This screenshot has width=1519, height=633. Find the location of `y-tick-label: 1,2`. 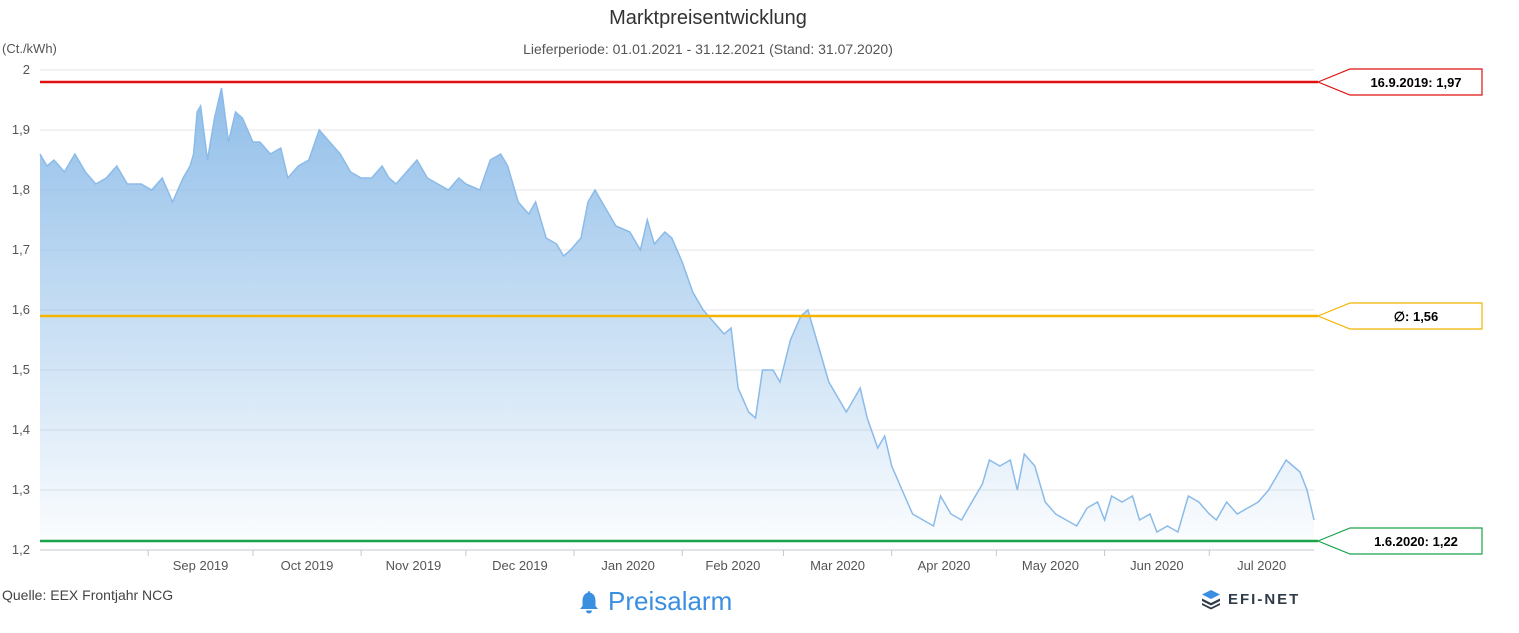

y-tick-label: 1,2 is located at coordinates (21, 549).